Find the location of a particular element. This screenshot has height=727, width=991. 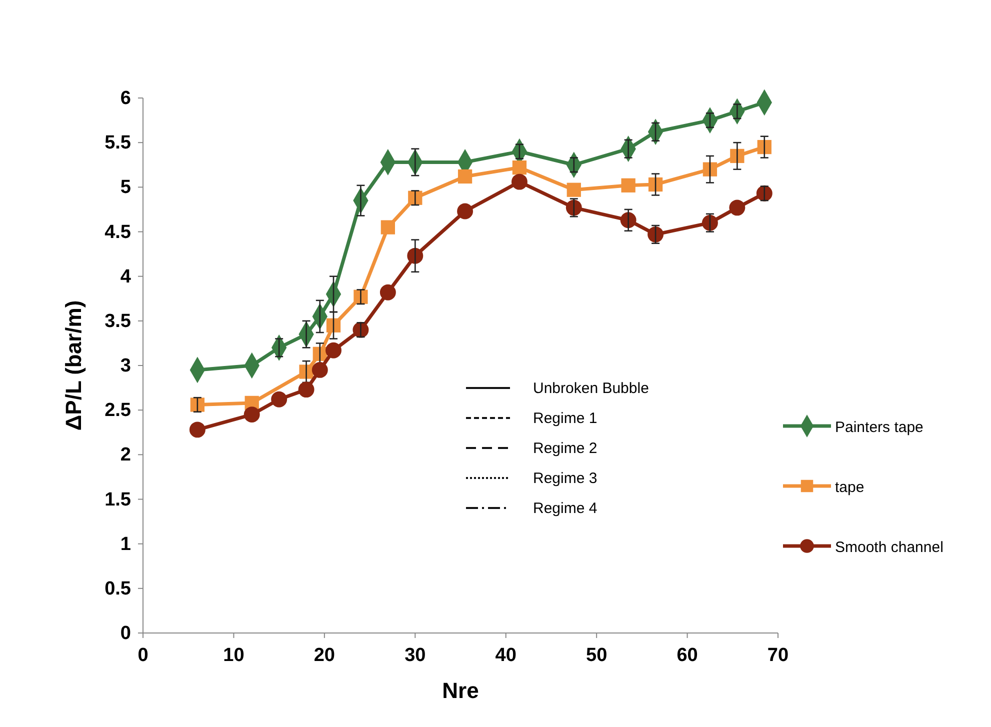

y-tick-label: 0.5 is located at coordinates (118, 589).